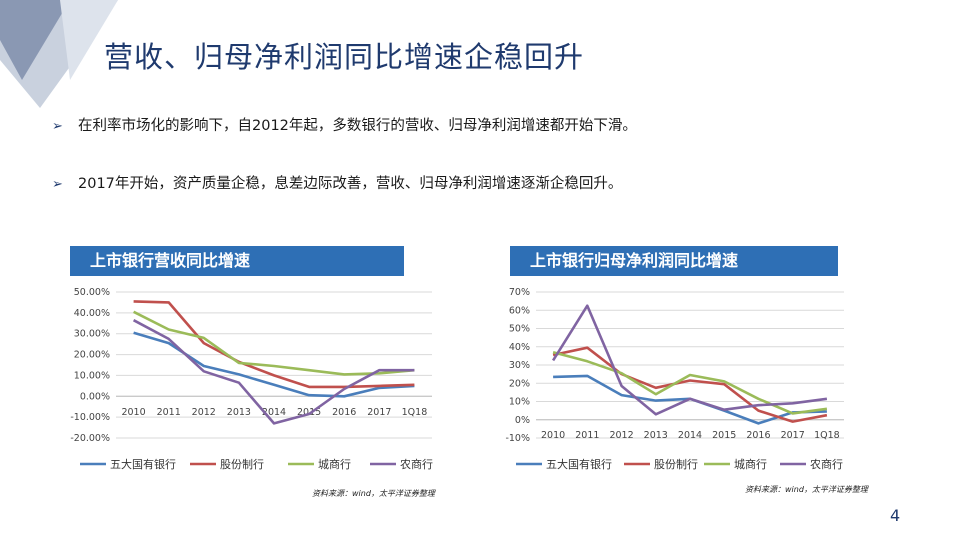 The height and width of the screenshot is (539, 959). Describe the element at coordinates (519, 292) in the screenshot. I see `y-tick-label: 70%` at that location.